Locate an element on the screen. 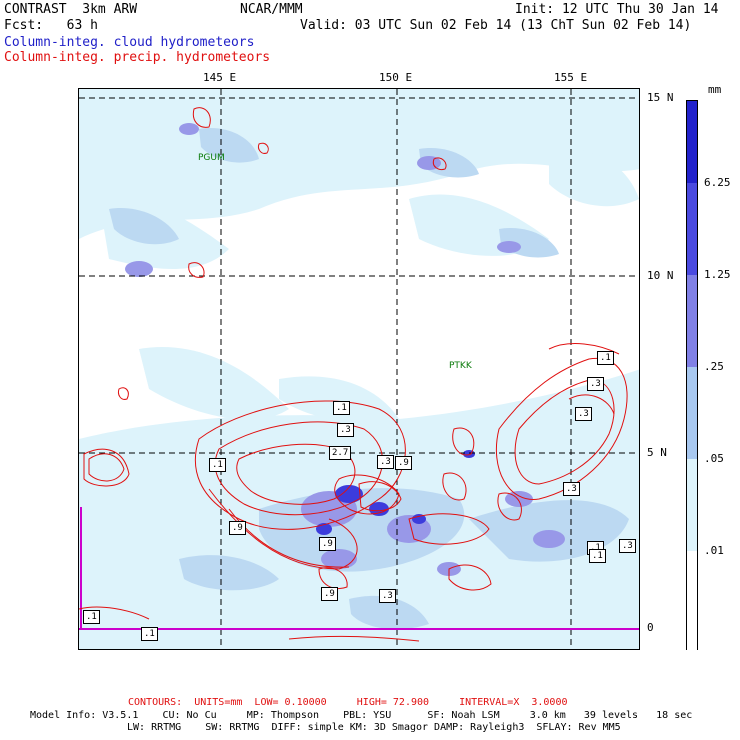 The width and height of the screenshot is (740, 740). colorbar-unit: mm is located at coordinates (715, 89).